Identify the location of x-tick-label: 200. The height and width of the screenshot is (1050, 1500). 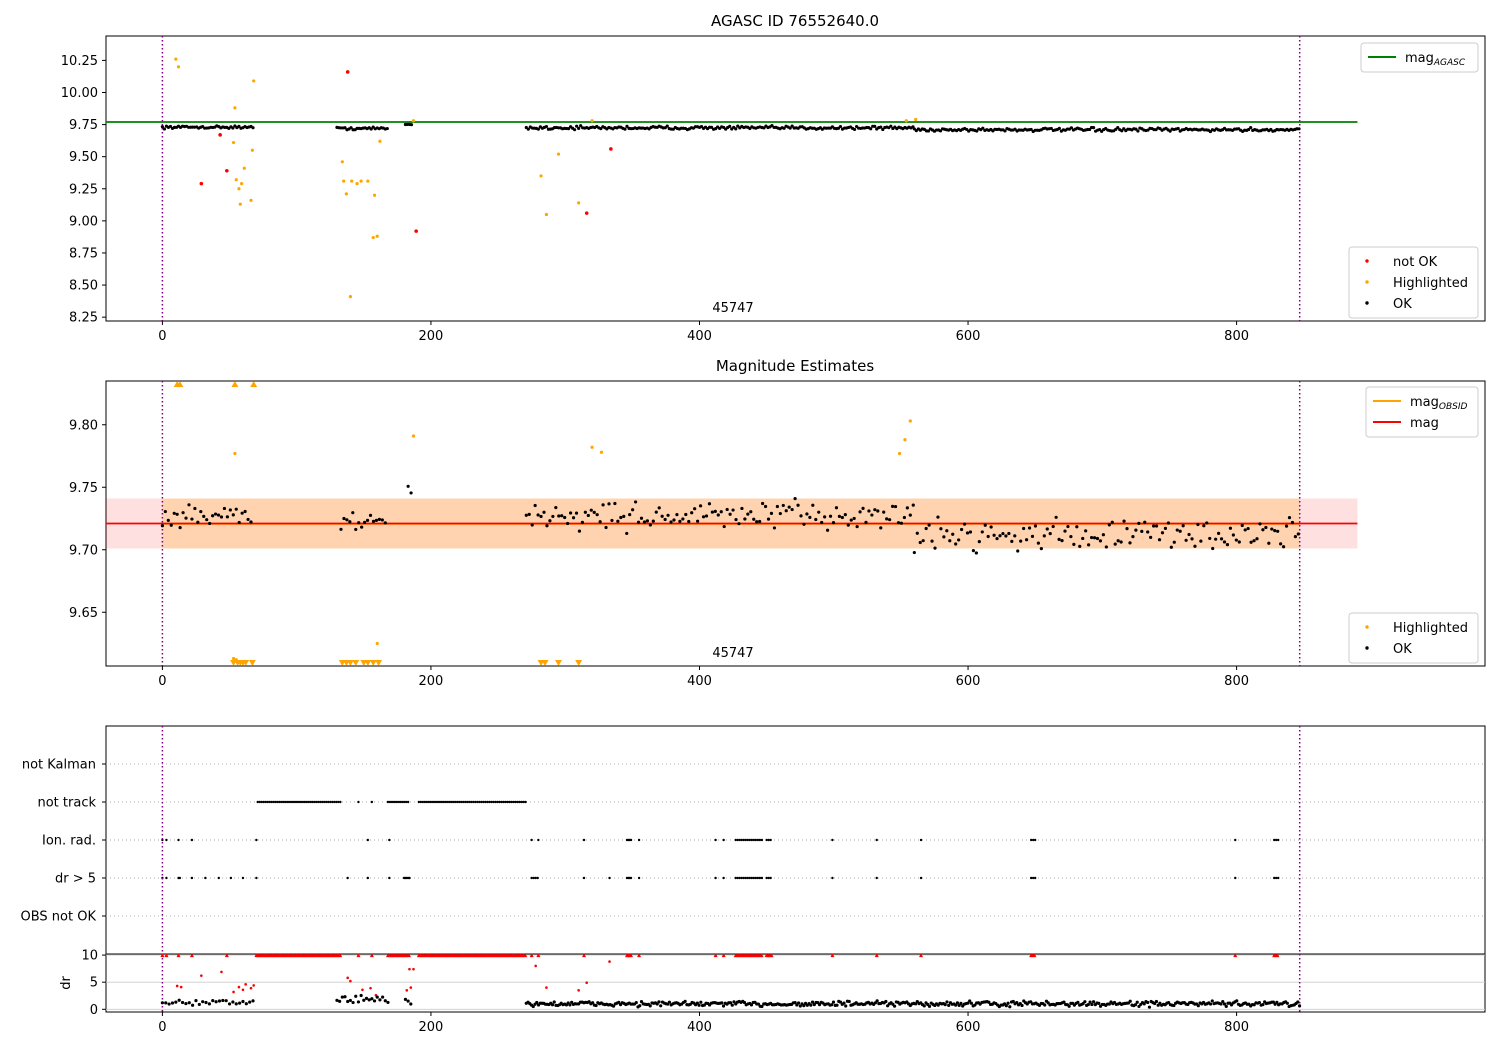
(431, 681).